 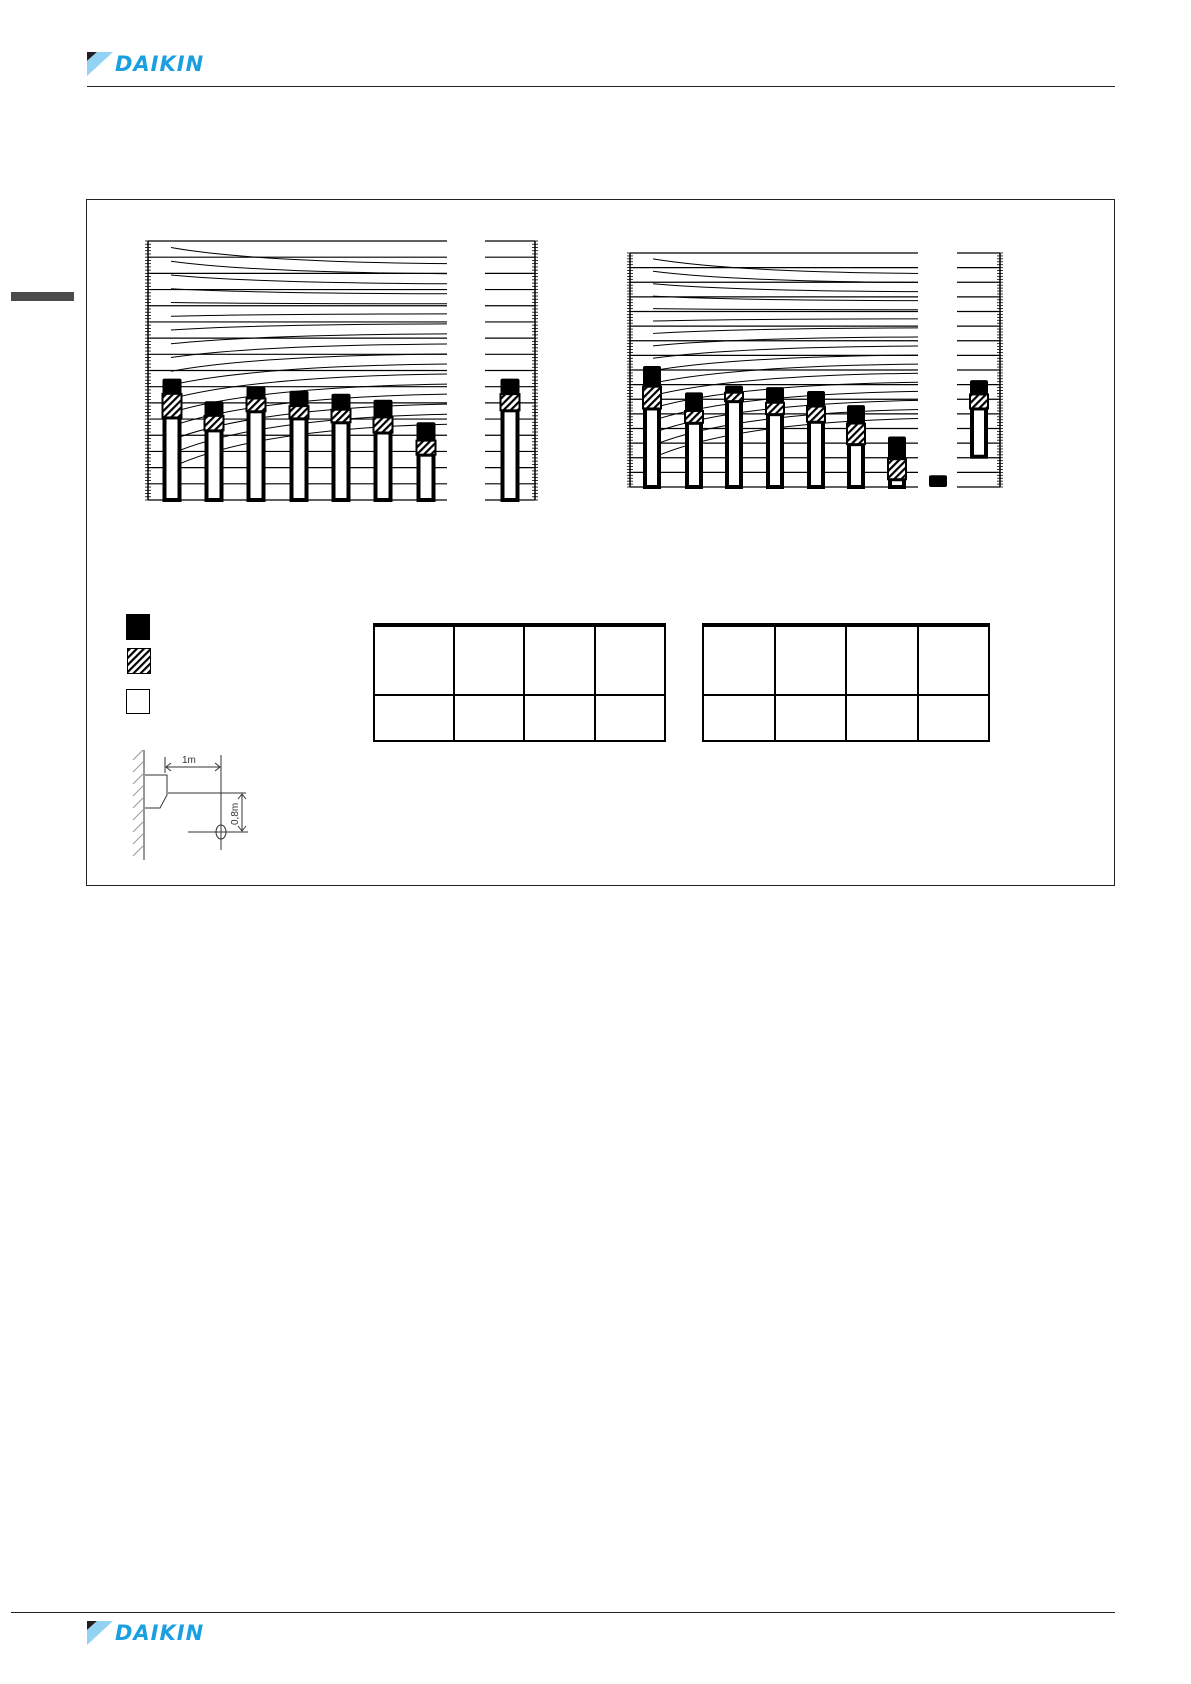 I want to click on table-left, so click(x=520, y=682).